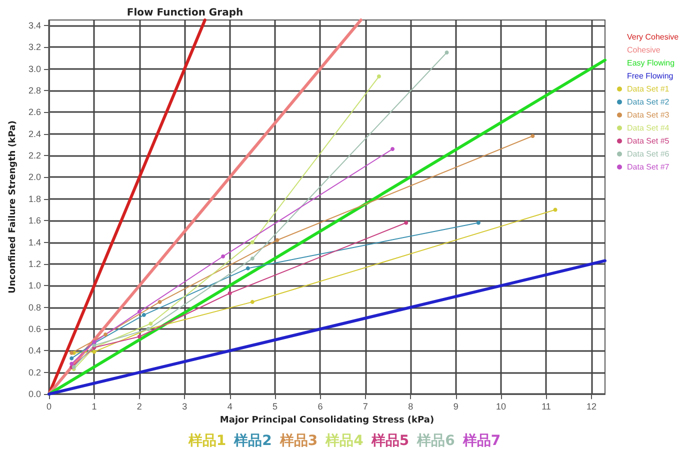 The height and width of the screenshot is (464, 689). Describe the element at coordinates (644, 50) in the screenshot. I see `text: Cohesive` at that location.